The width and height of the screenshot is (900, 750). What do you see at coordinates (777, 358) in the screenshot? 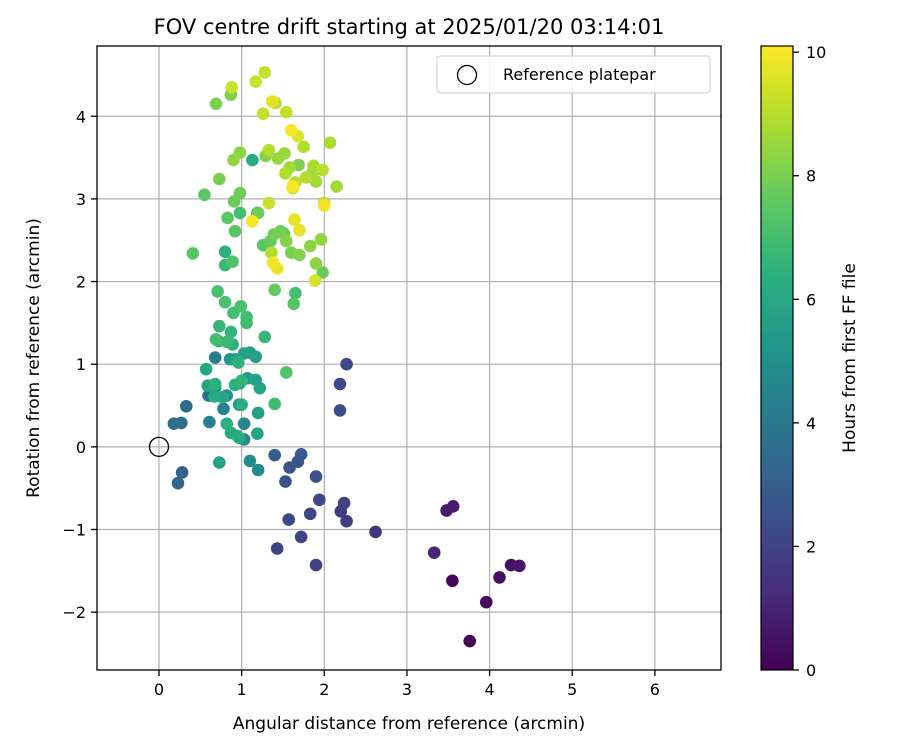
I see `colorbar-gradient` at bounding box center [777, 358].